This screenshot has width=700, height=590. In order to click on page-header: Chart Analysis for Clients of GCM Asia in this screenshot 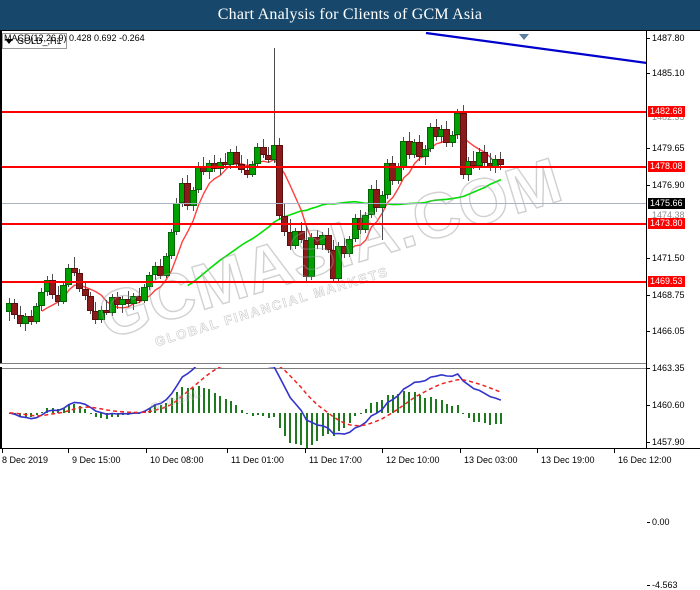, I will do `click(350, 15)`.